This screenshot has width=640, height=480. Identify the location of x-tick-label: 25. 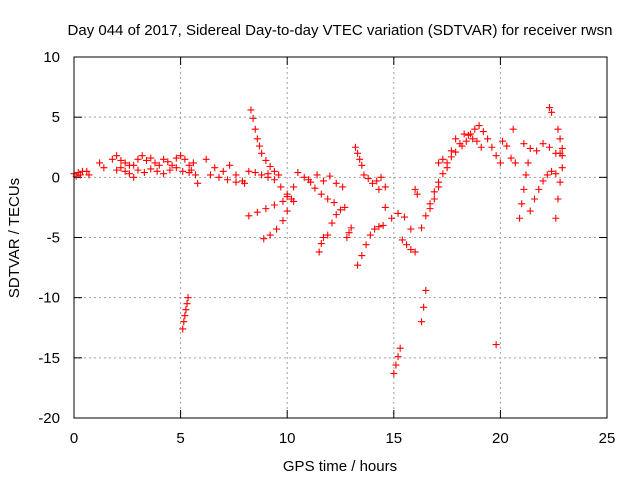
(607, 438).